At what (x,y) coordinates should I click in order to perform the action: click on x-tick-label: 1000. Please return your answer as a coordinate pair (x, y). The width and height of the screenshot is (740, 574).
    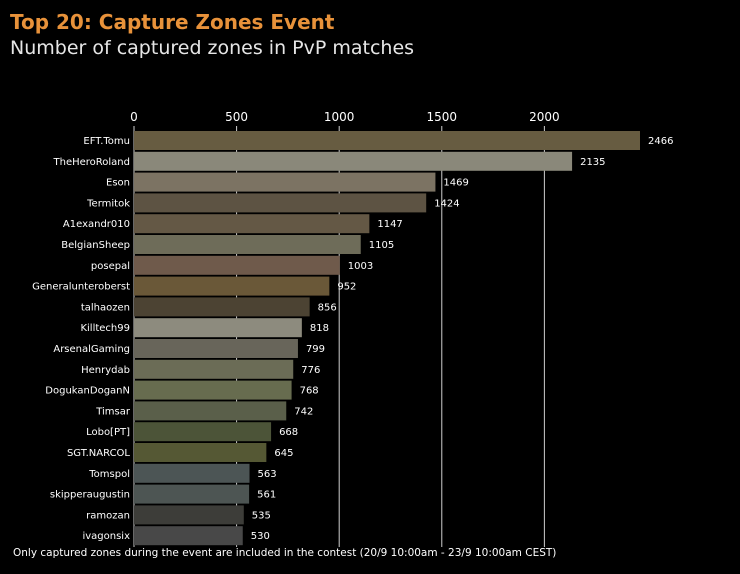
    Looking at the image, I should click on (339, 117).